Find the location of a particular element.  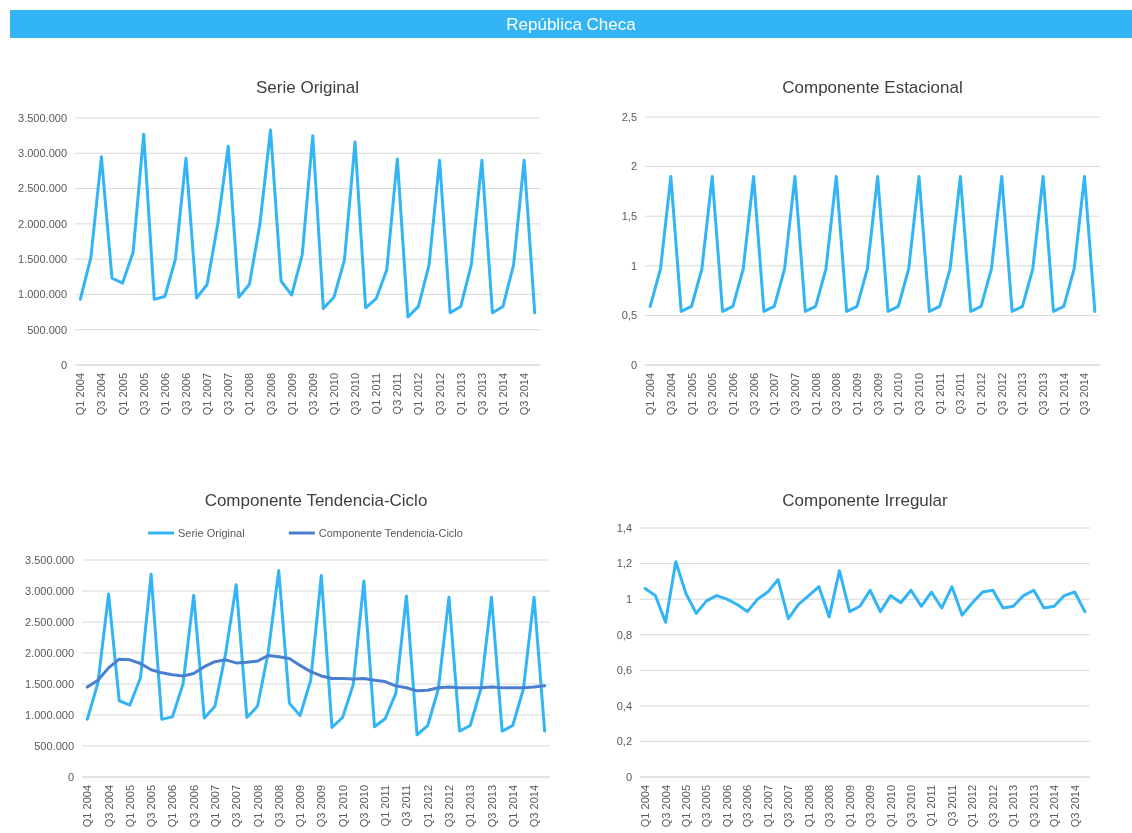

y-tick-label: 0,4 is located at coordinates (624, 705).